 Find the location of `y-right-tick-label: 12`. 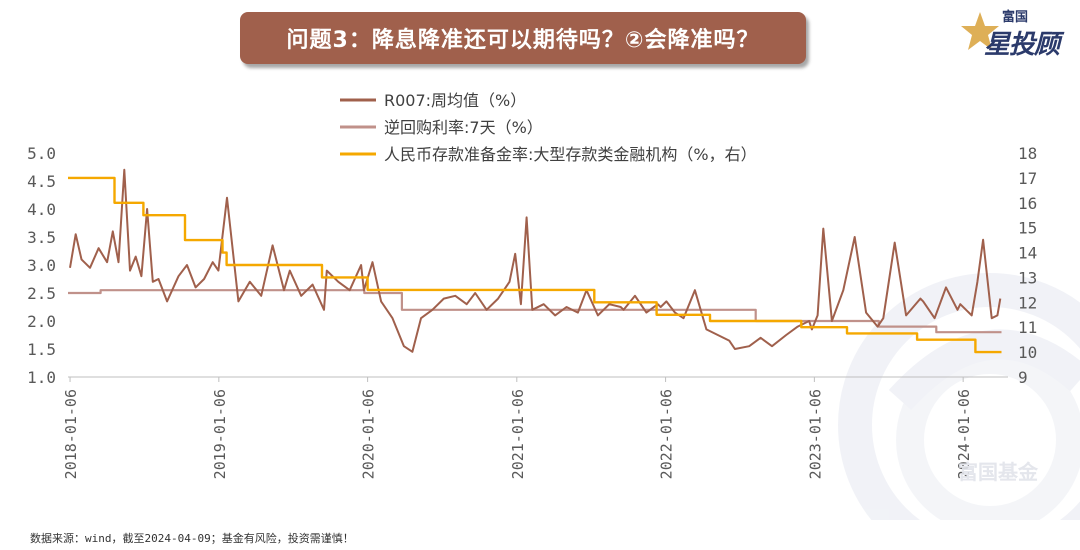

y-right-tick-label: 12 is located at coordinates (1027, 302).